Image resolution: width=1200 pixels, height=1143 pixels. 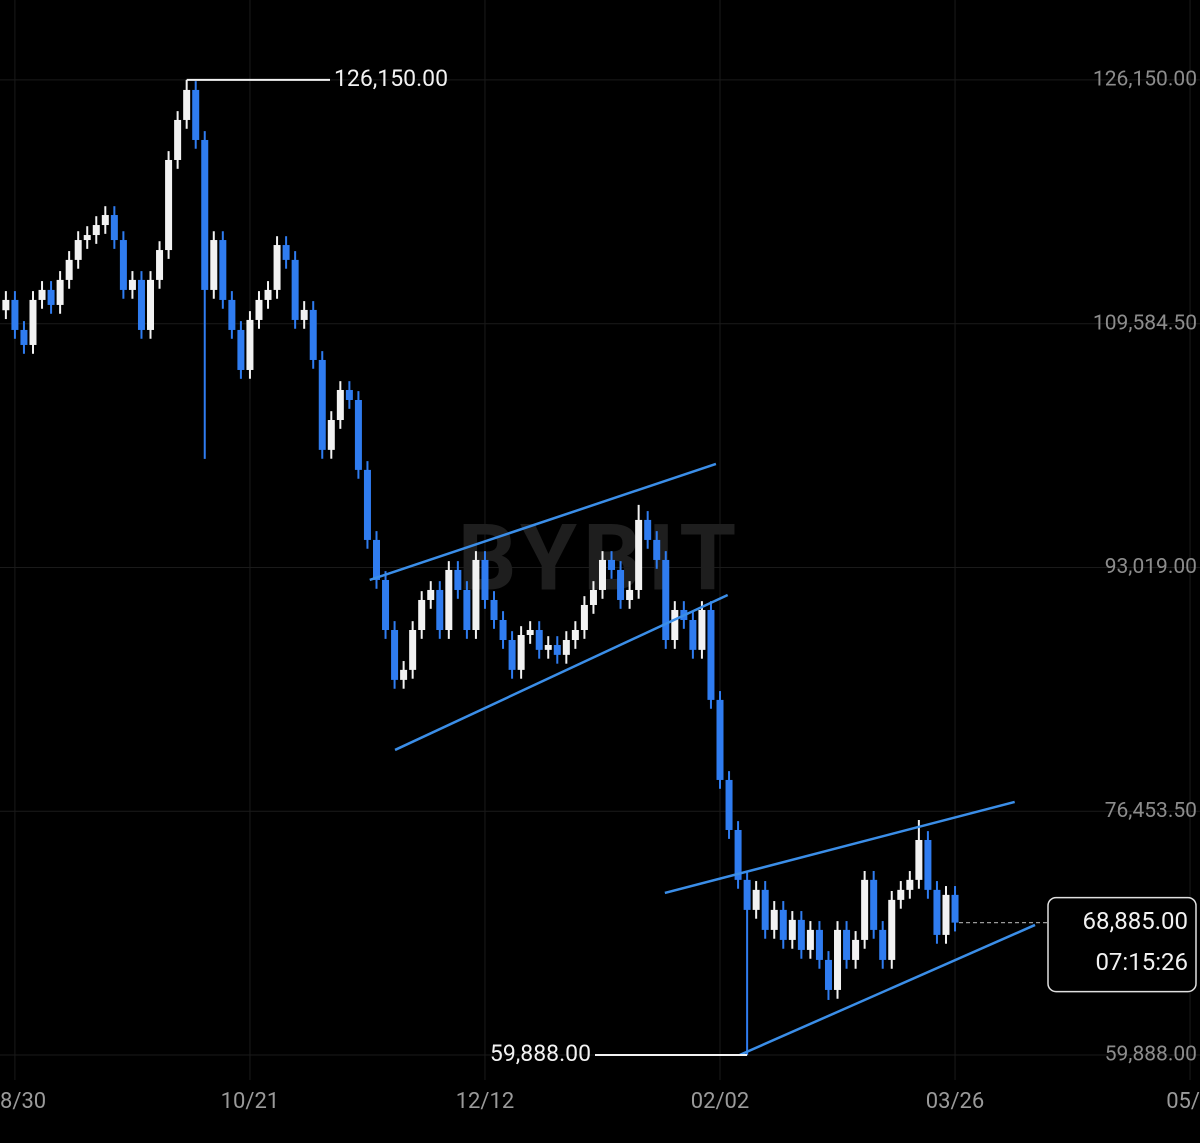 What do you see at coordinates (955, 1101) in the screenshot?
I see `x-tick-label: 03/26` at bounding box center [955, 1101].